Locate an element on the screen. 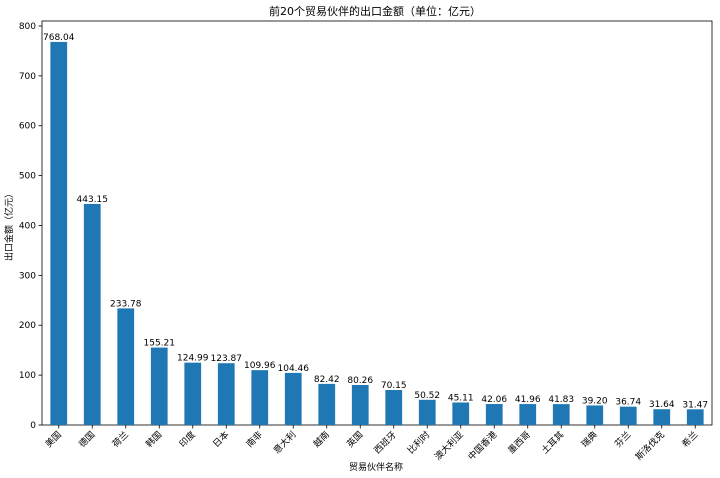 This screenshot has height=478, width=720. x-tick-label: 澳大利亚 is located at coordinates (449, 446).